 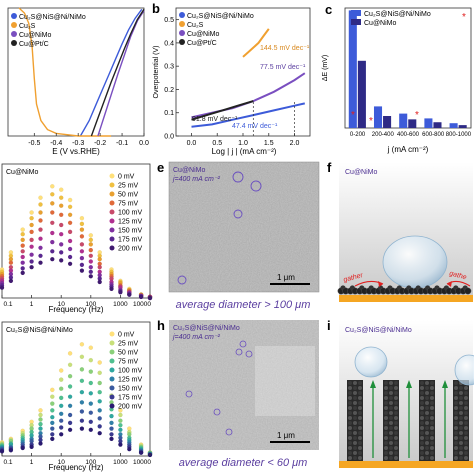 I want to click on nanoarray-pillars, so click(x=408, y=420).